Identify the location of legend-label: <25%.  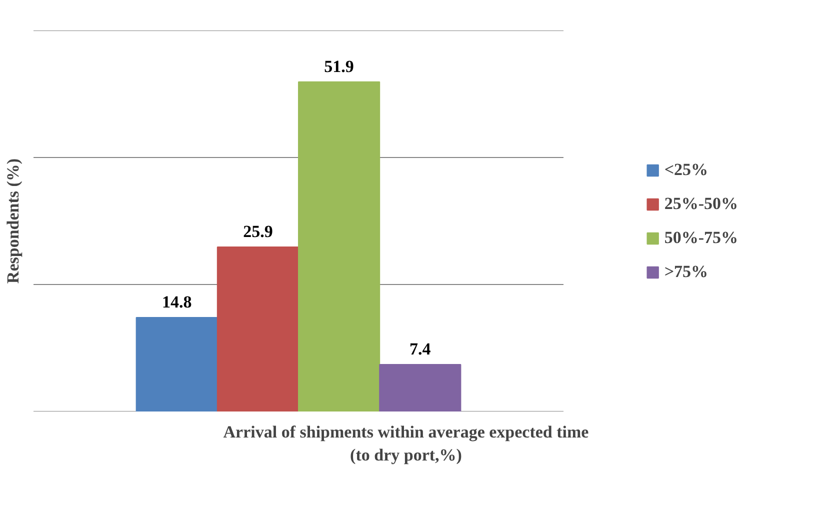
(686, 170).